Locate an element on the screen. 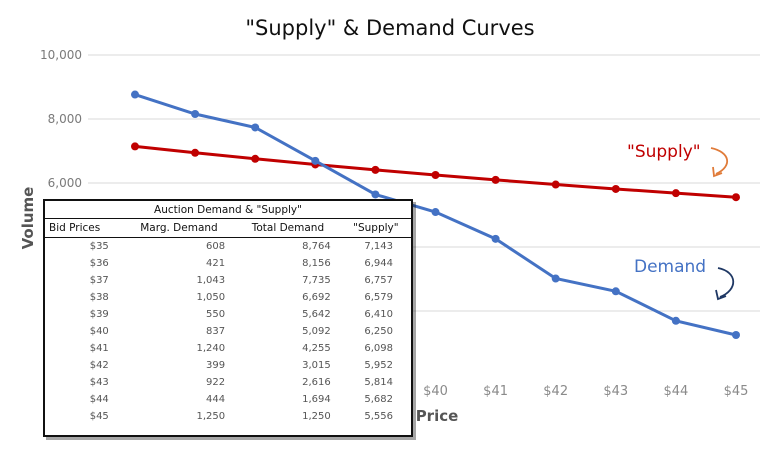 The width and height of the screenshot is (777, 453). table-row: $41 1,240 4,255 6,098 is located at coordinates (228, 348).